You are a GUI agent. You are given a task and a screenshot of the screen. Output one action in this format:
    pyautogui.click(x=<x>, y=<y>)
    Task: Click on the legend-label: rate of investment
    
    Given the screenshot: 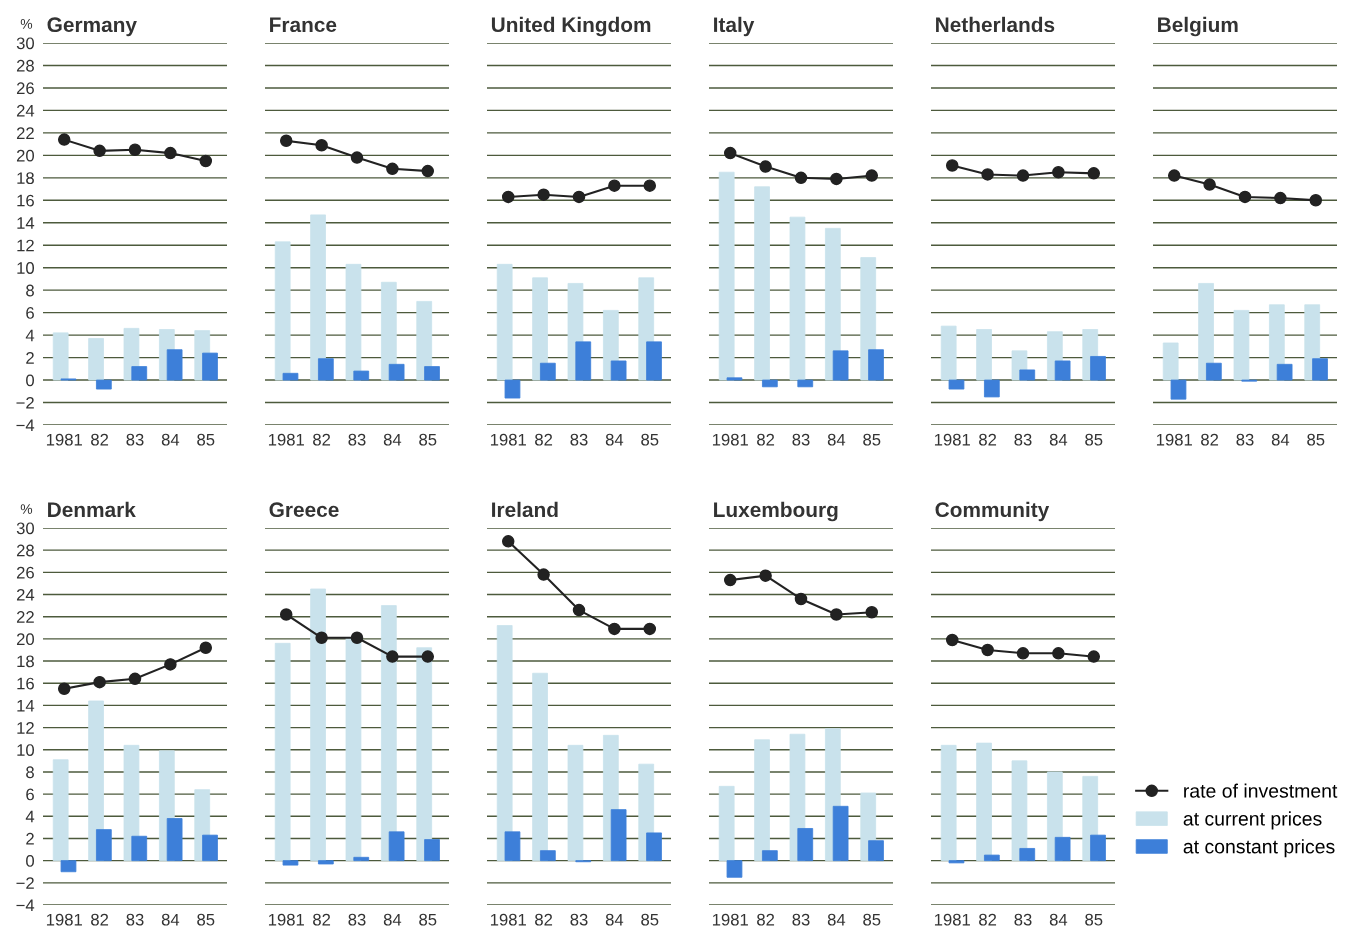 What is the action you would take?
    pyautogui.click(x=1261, y=790)
    